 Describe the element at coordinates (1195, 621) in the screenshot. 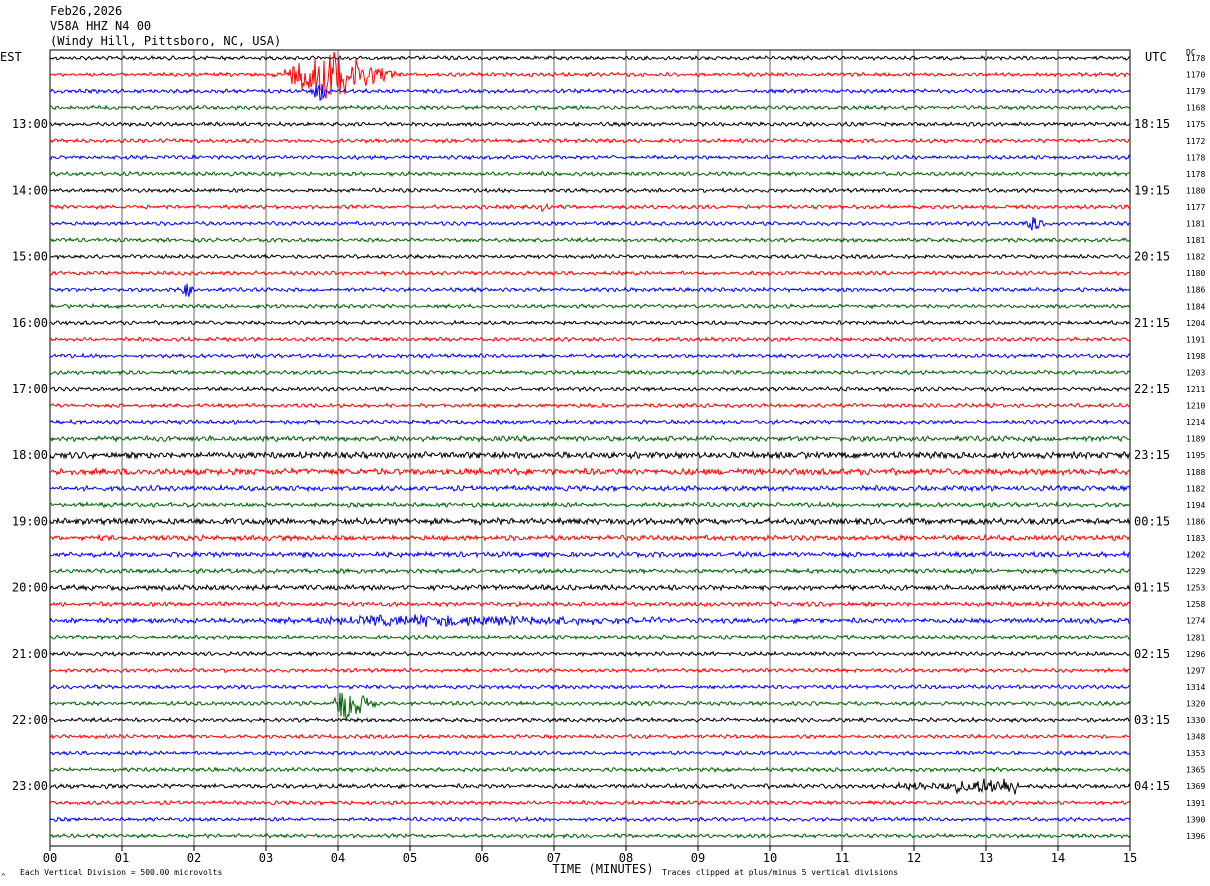

I see `dc-offset-label: 1274` at that location.